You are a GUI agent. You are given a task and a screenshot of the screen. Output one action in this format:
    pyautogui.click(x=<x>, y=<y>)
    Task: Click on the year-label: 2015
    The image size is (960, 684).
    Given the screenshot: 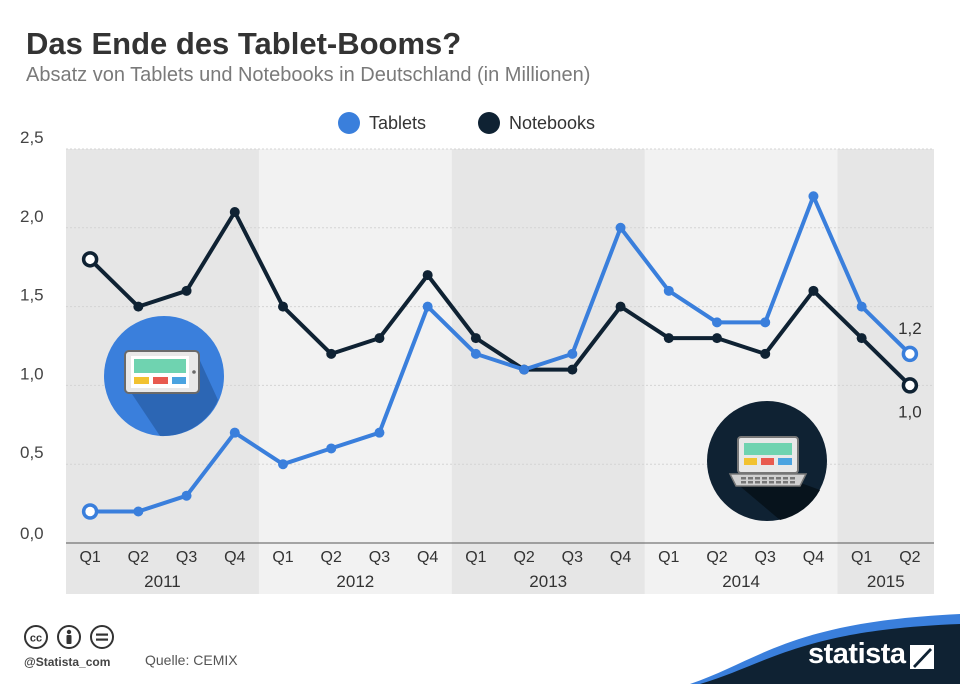 What is the action you would take?
    pyautogui.click(x=886, y=581)
    